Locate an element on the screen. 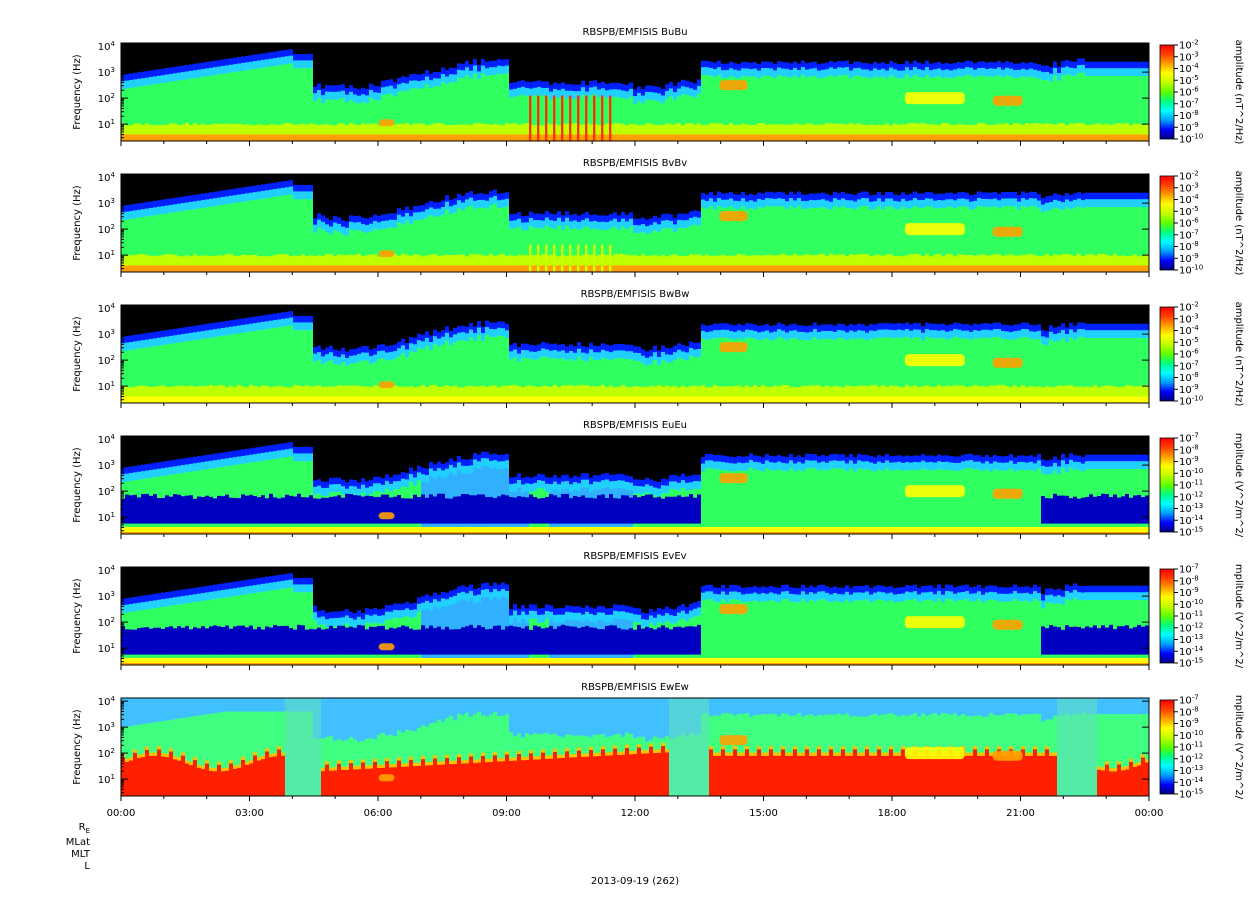 This screenshot has width=1248, height=903. panel-title: RBSPB/EMFISIS BwBw is located at coordinates (635, 294).